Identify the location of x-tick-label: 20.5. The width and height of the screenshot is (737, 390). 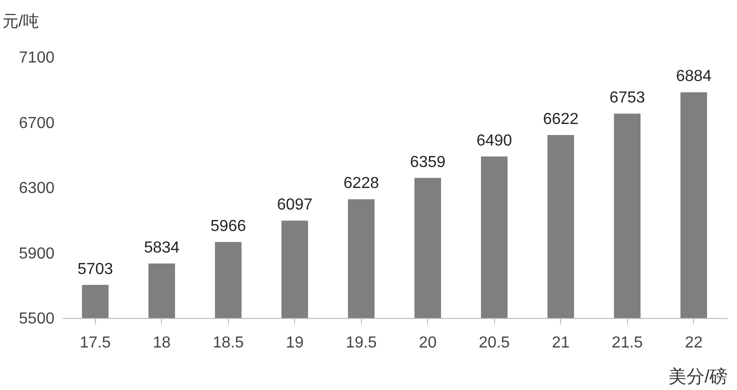
(494, 343).